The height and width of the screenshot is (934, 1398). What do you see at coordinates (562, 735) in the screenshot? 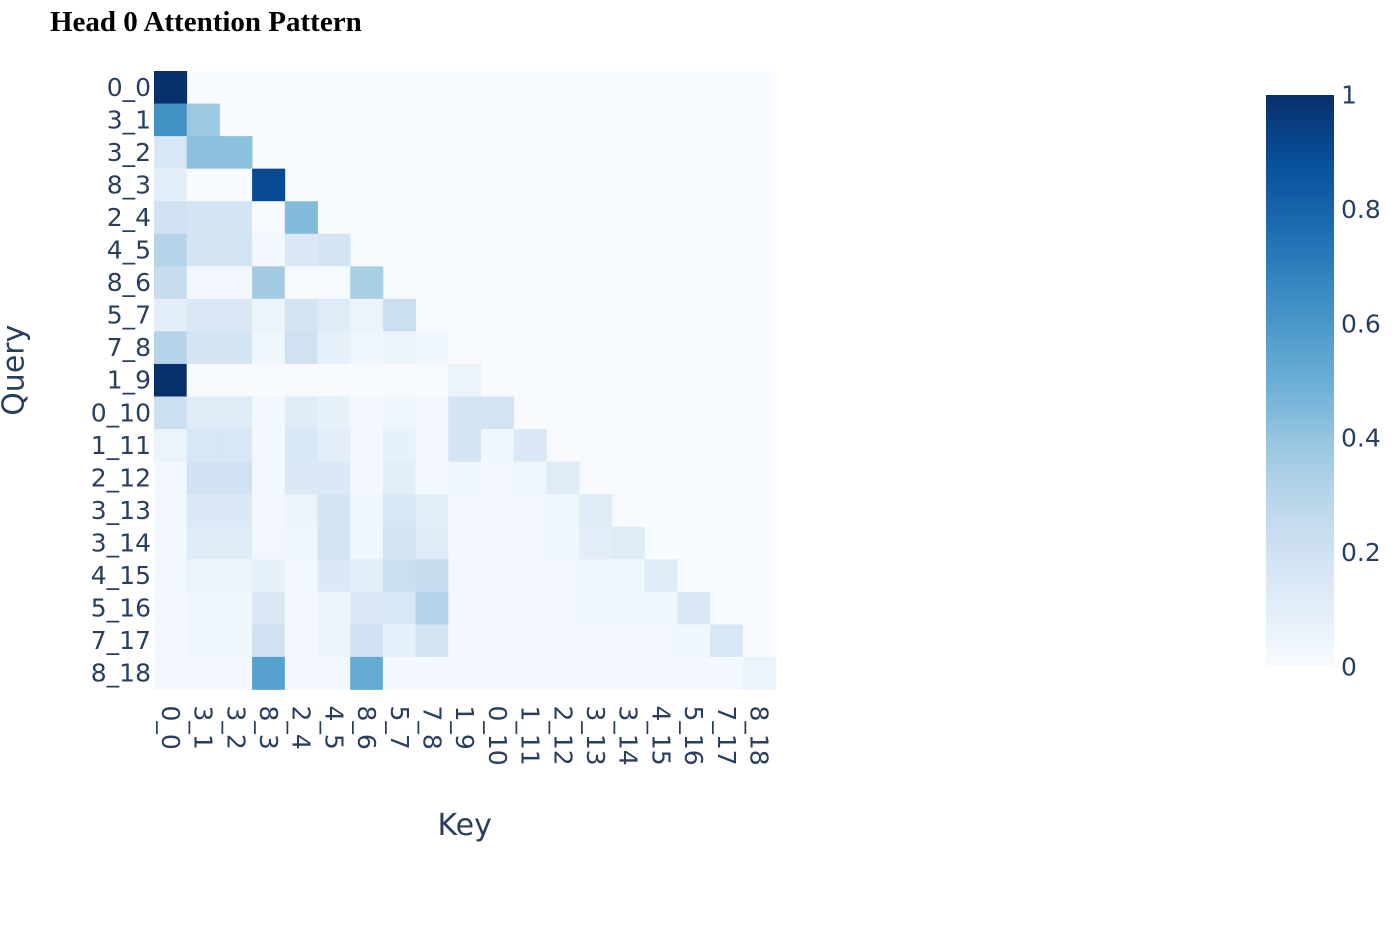
I see `x-tick-label: 2_12` at bounding box center [562, 735].